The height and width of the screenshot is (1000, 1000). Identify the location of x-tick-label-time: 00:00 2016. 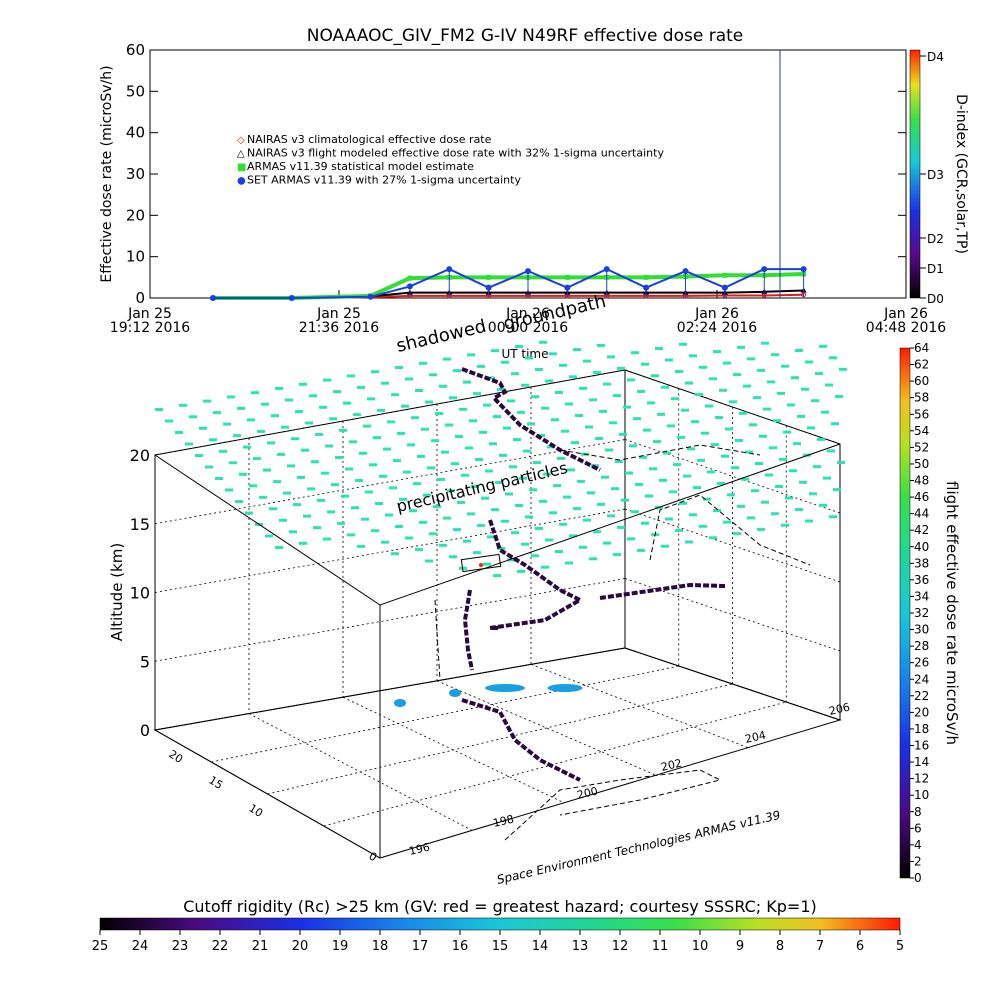
(528, 328).